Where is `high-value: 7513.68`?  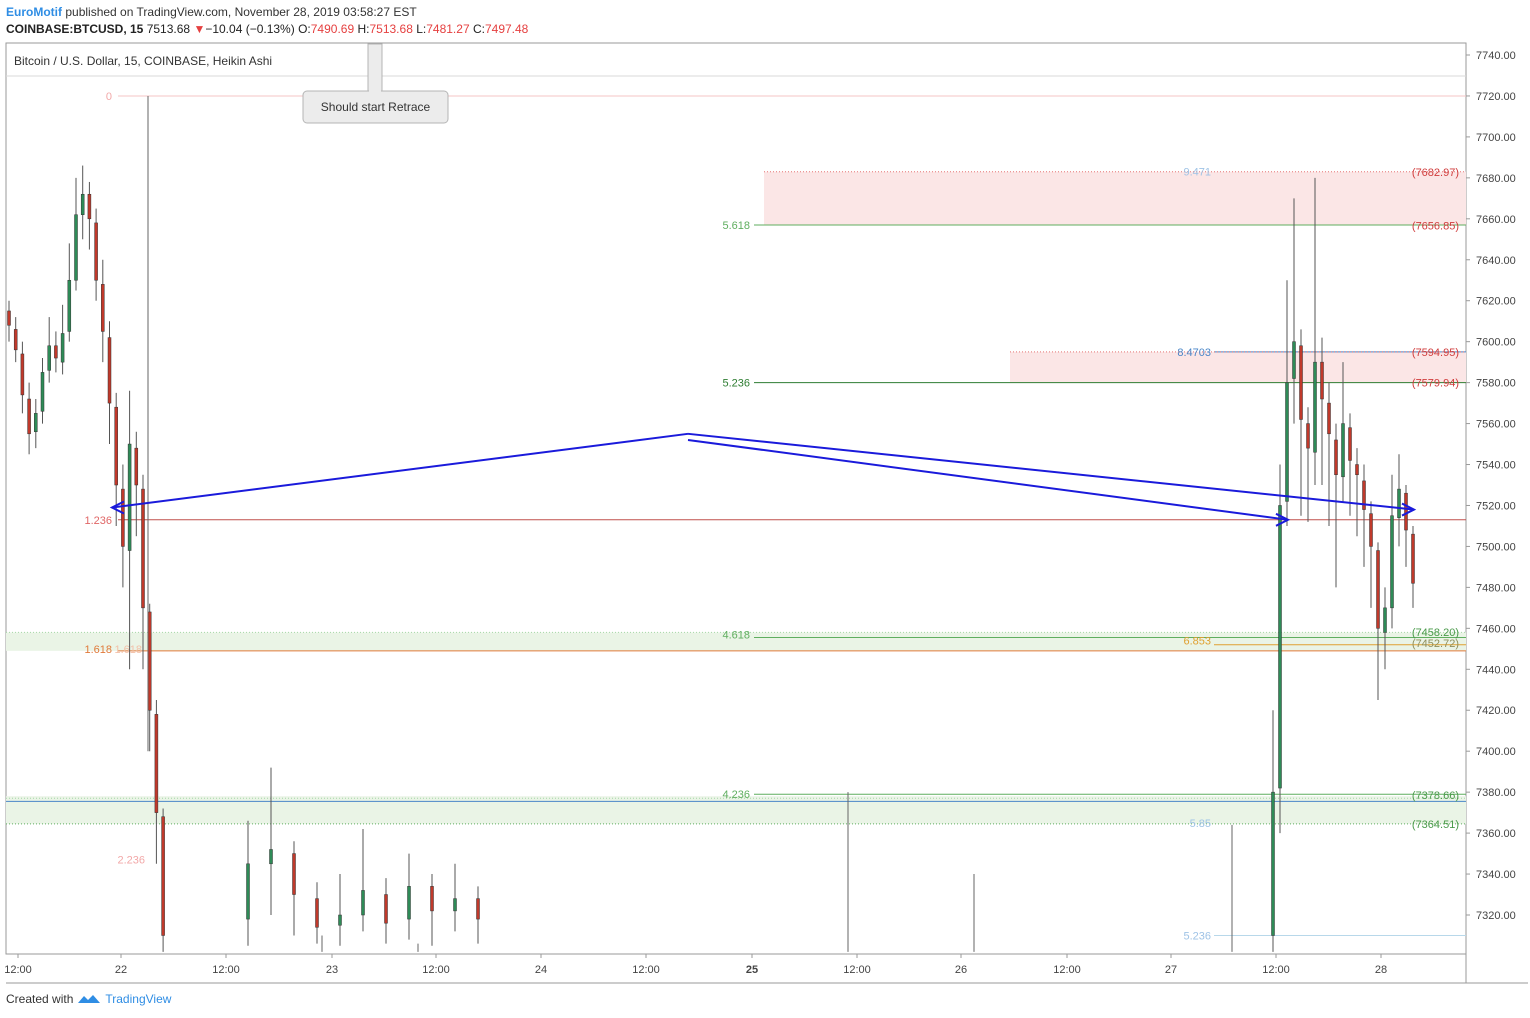
high-value: 7513.68 is located at coordinates (391, 29).